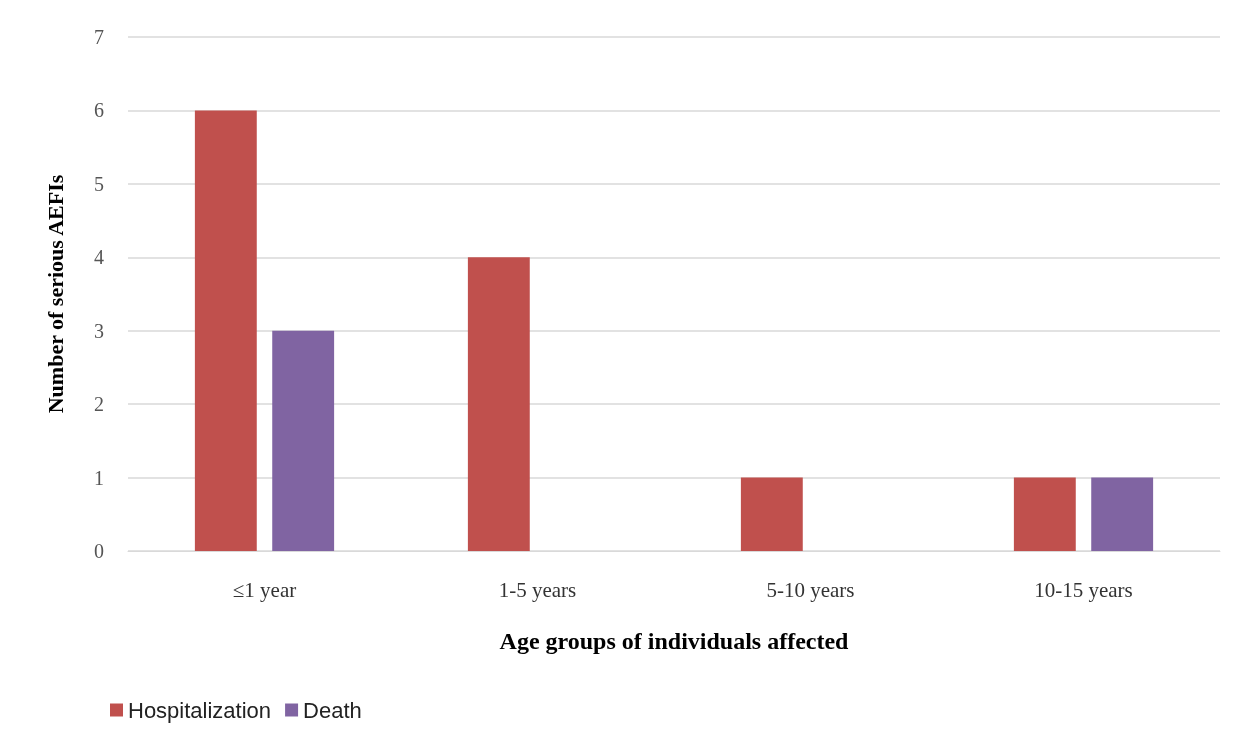  I want to click on y-tick-label: 1, so click(99, 477).